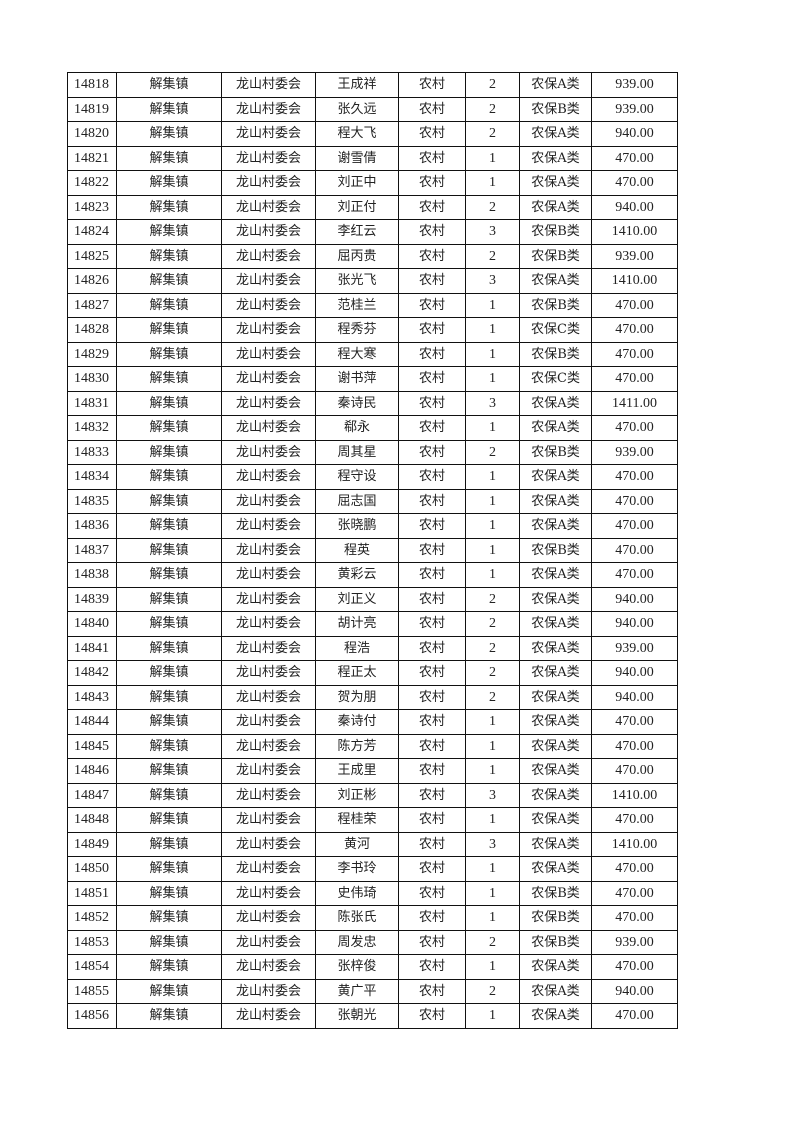 Image resolution: width=793 pixels, height=1122 pixels. Describe the element at coordinates (357, 183) in the screenshot. I see `person-name-cell: 刘正中` at that location.